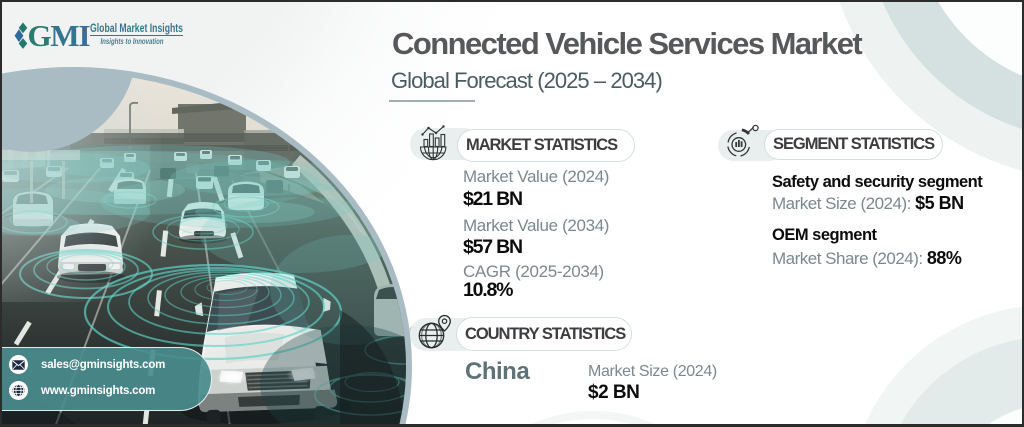 The width and height of the screenshot is (1024, 427). Describe the element at coordinates (136, 29) in the screenshot. I see `svg-text: Global Market Insights` at that location.